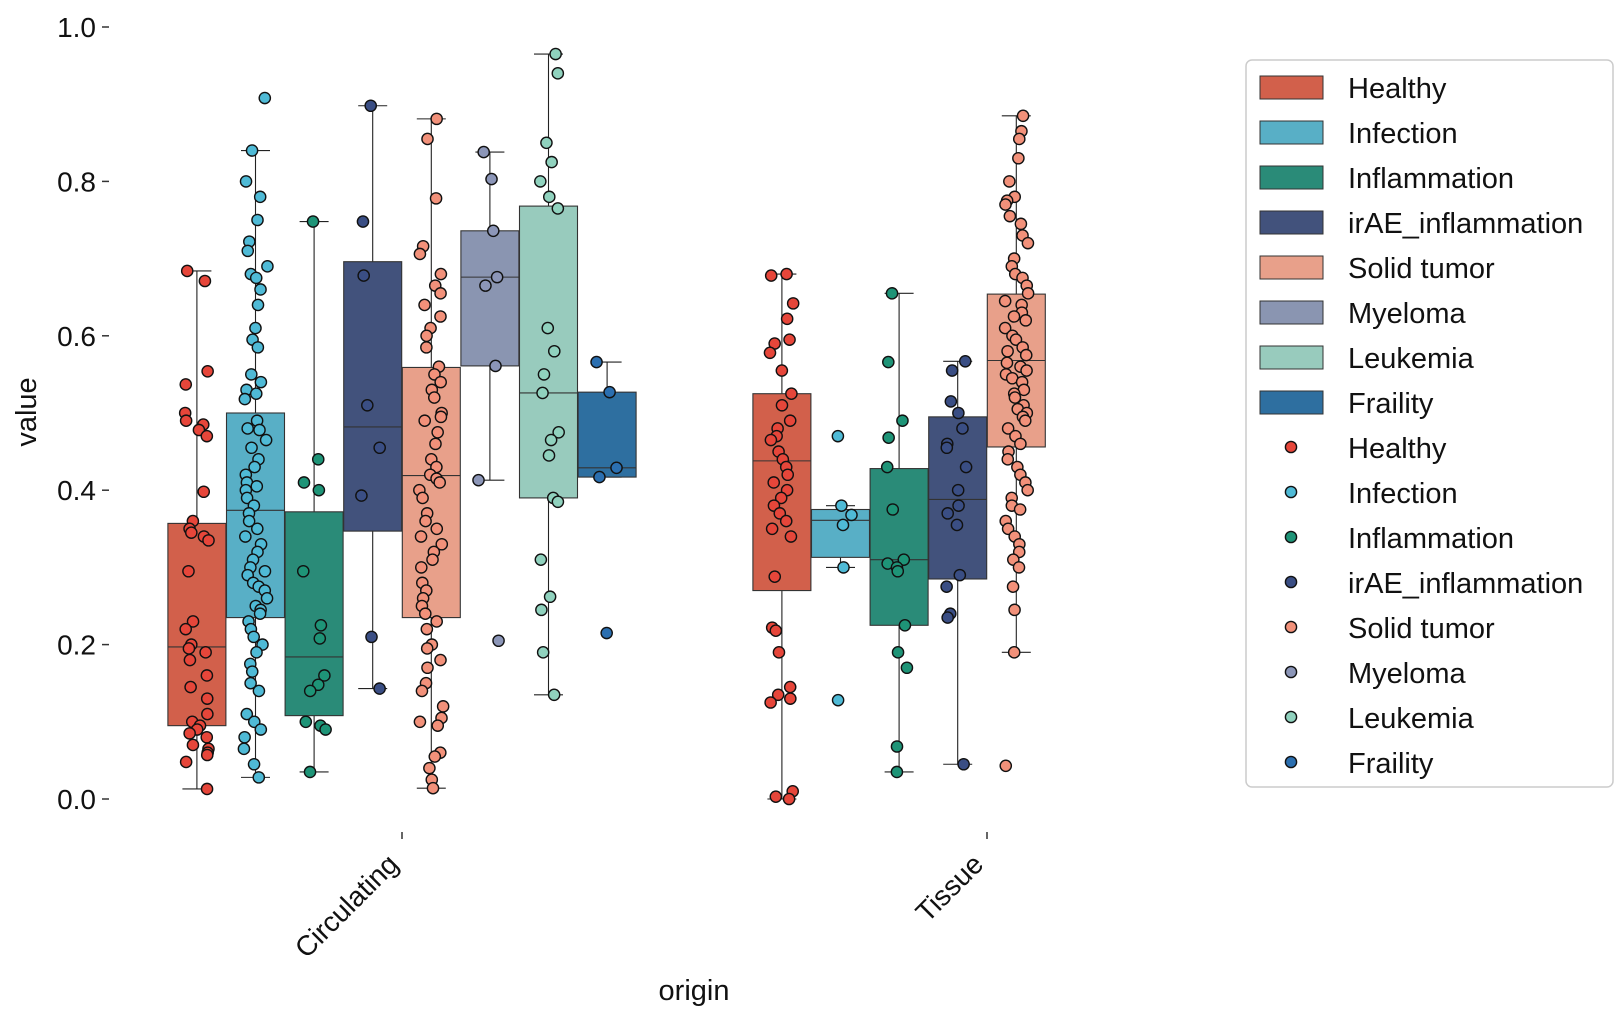  What do you see at coordinates (1411, 719) in the screenshot?
I see `legend-label: Leukemia` at bounding box center [1411, 719].